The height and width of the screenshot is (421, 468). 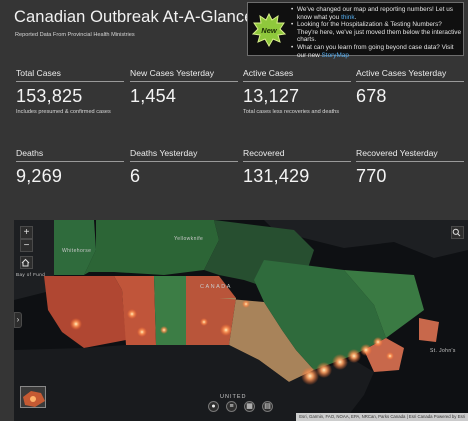 I want to click on home-button, so click(x=26, y=262).